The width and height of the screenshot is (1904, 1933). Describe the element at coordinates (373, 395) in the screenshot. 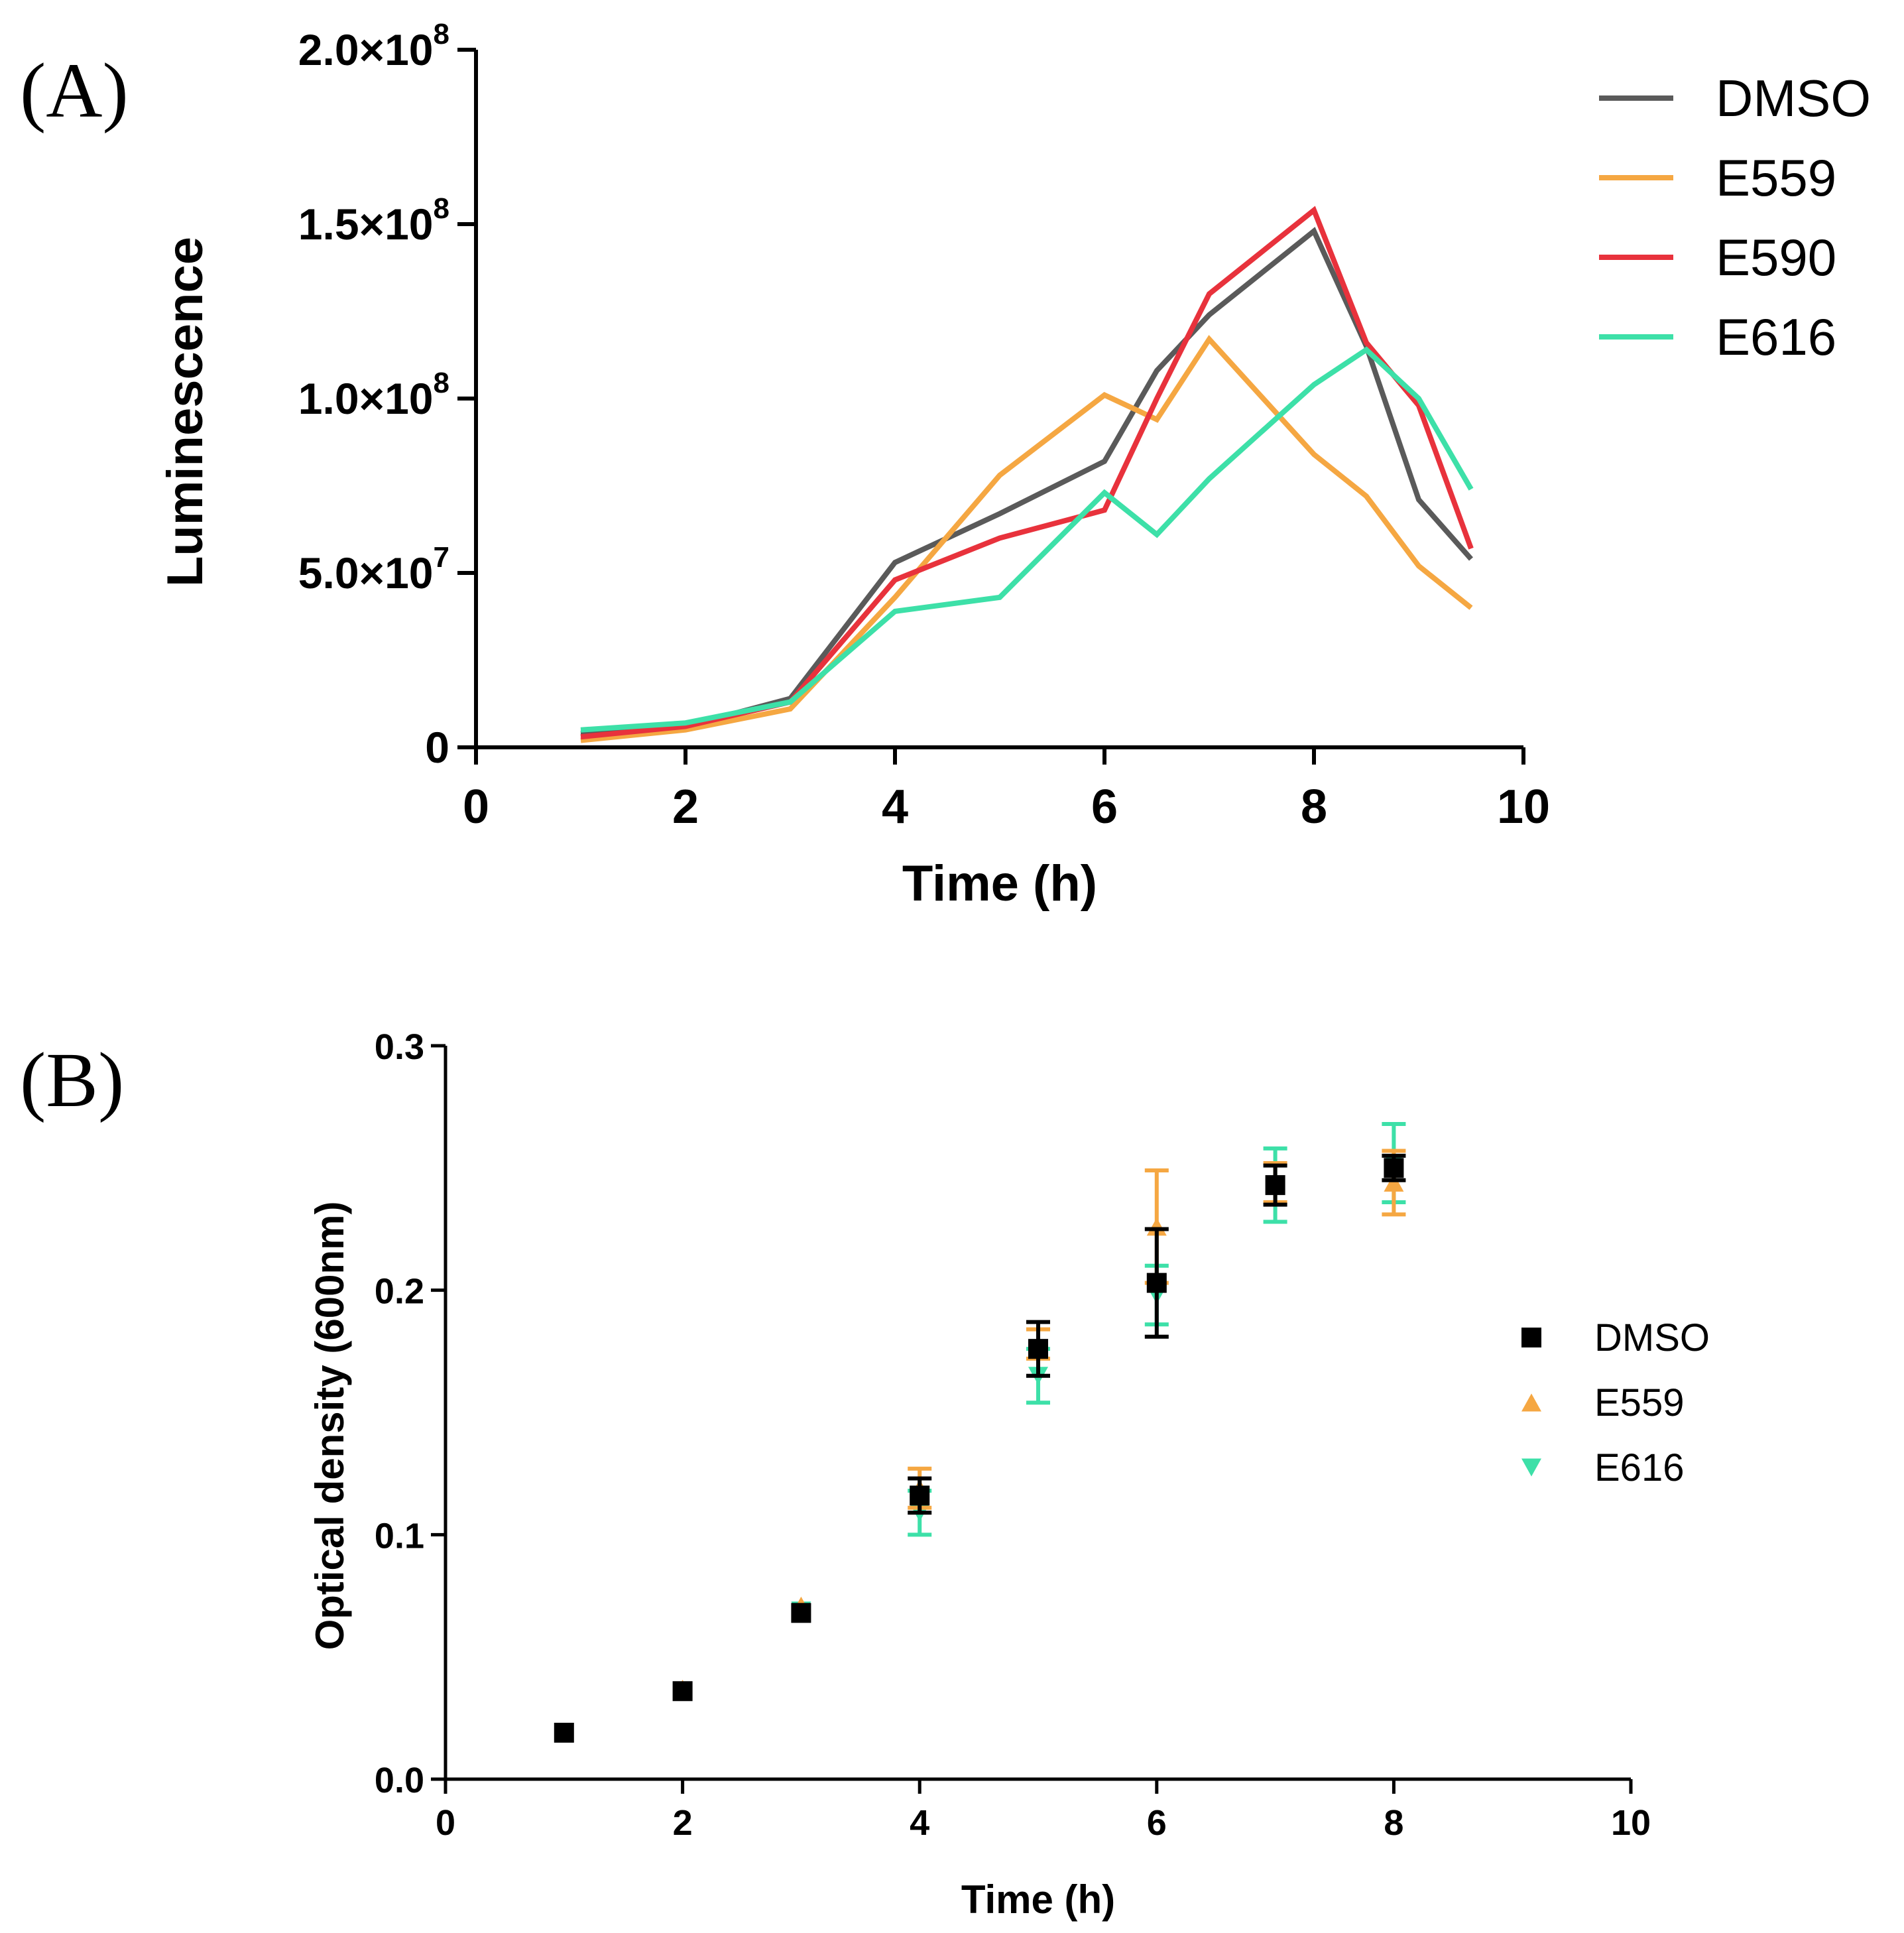

I see `y-tick-label: 1.0×10⁸` at that location.